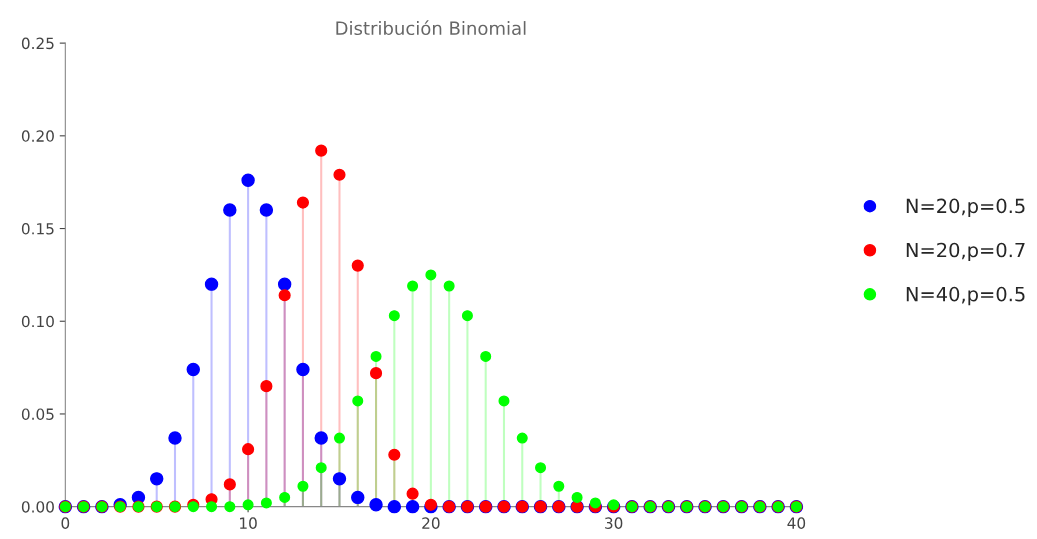 The width and height of the screenshot is (1037, 539). What do you see at coordinates (965, 208) in the screenshot?
I see `legend-label: N=20,p=0.5` at bounding box center [965, 208].